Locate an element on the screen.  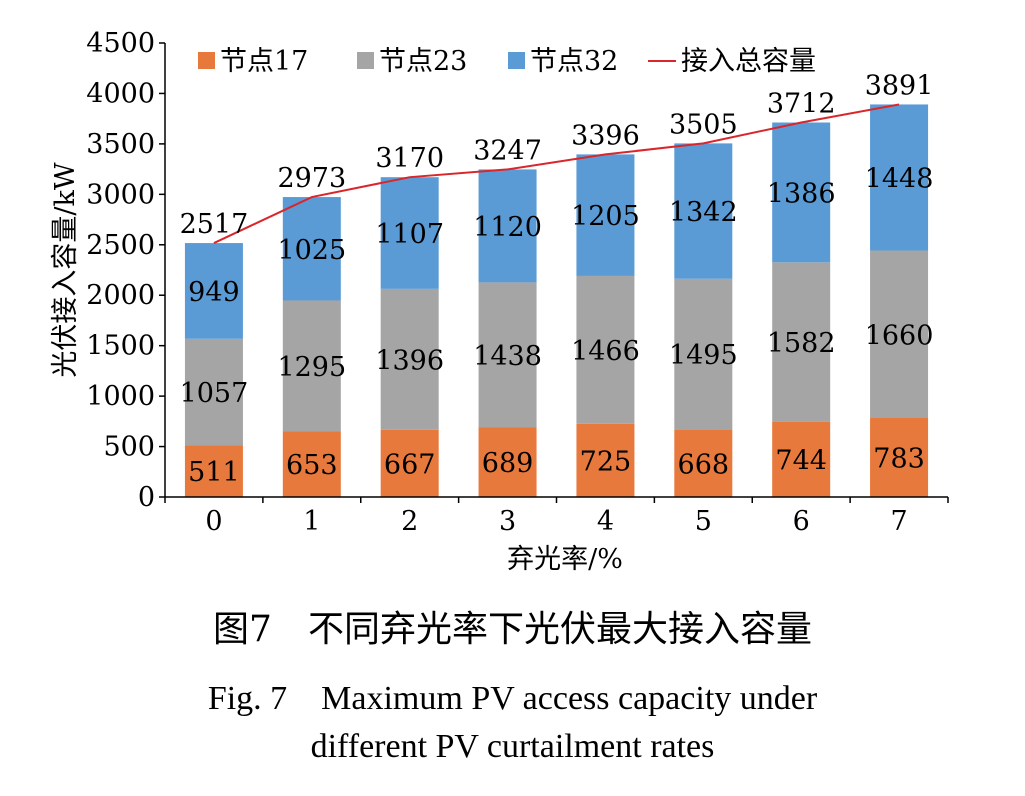
bar-series0-cat5 is located at coordinates (703, 463).